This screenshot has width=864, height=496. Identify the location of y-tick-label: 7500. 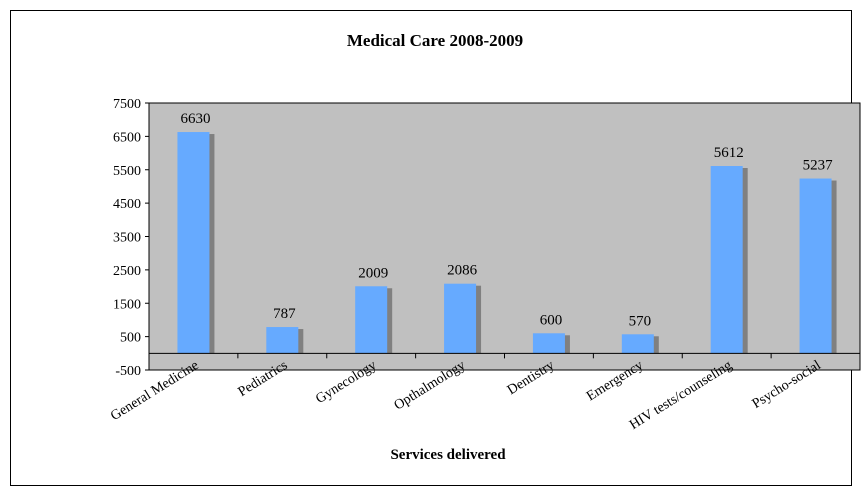
(127, 104).